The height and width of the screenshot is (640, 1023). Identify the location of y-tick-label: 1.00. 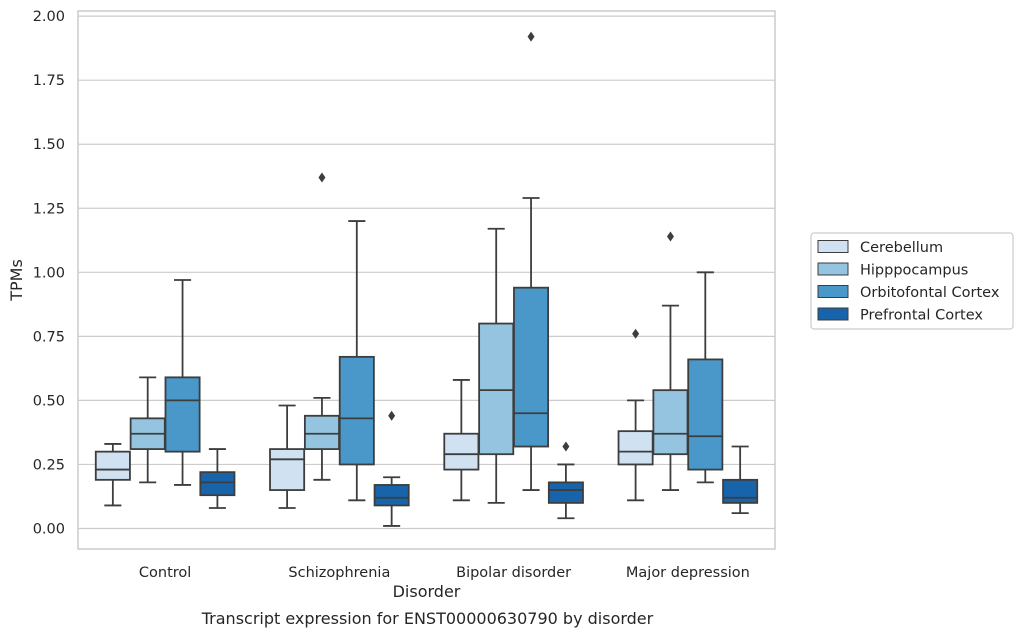
(49, 273).